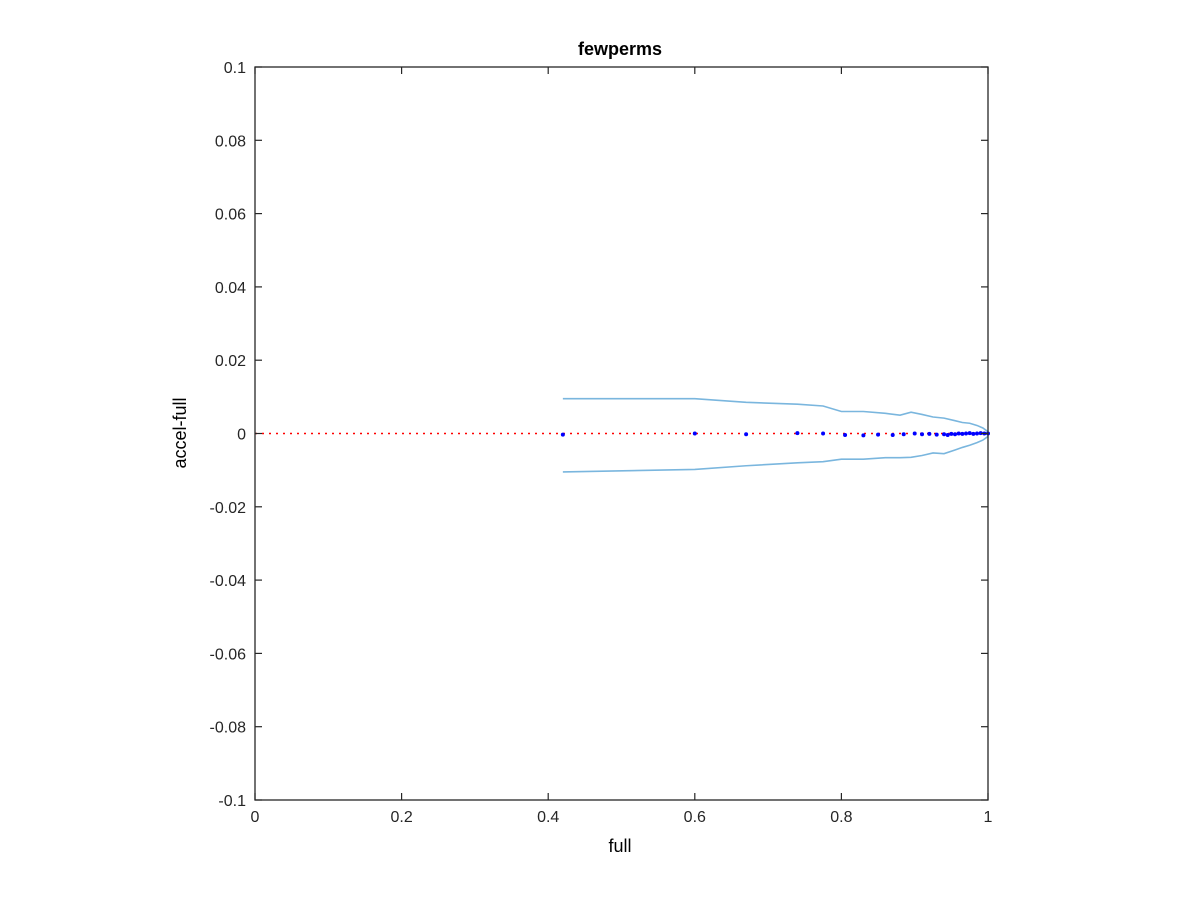 The image size is (1200, 900). Describe the element at coordinates (228, 654) in the screenshot. I see `y-tick-label: -0.06` at that location.